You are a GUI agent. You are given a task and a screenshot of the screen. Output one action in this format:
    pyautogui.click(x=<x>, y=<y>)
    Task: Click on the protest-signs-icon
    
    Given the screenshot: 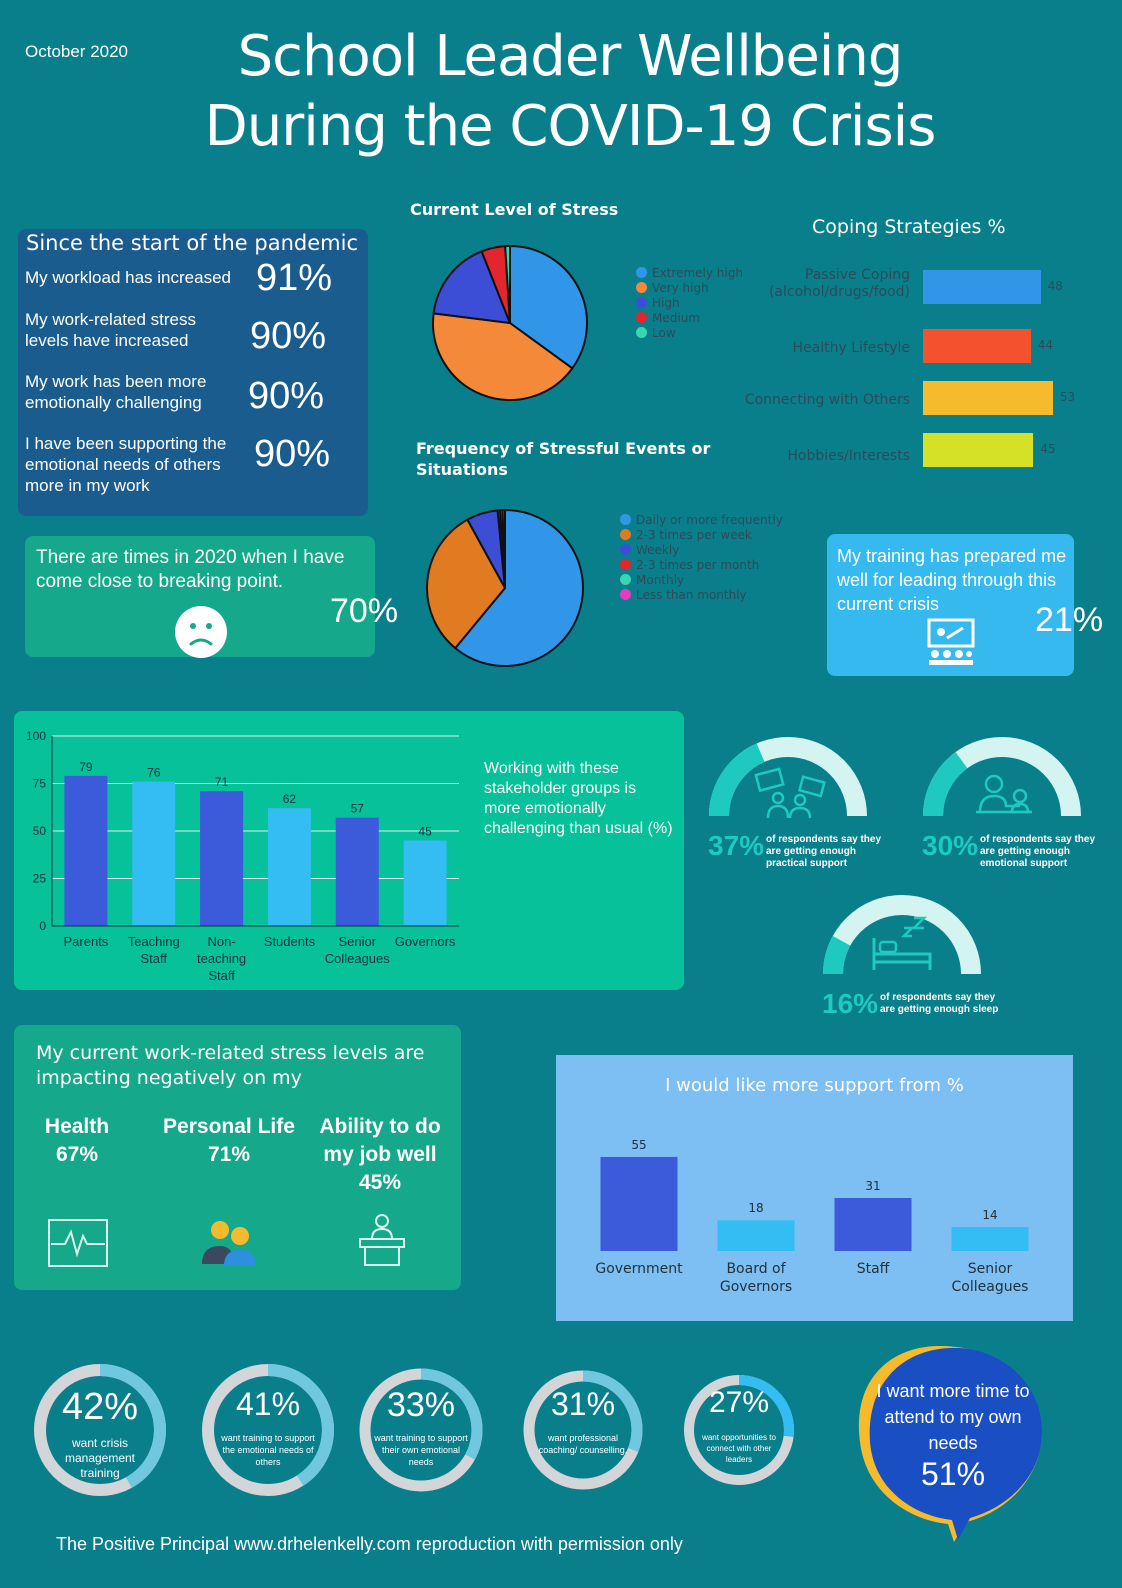 What is the action you would take?
    pyautogui.click(x=790, y=793)
    